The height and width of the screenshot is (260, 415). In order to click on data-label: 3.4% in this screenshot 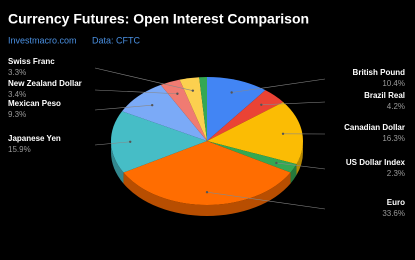, I will do `click(17, 94)`.